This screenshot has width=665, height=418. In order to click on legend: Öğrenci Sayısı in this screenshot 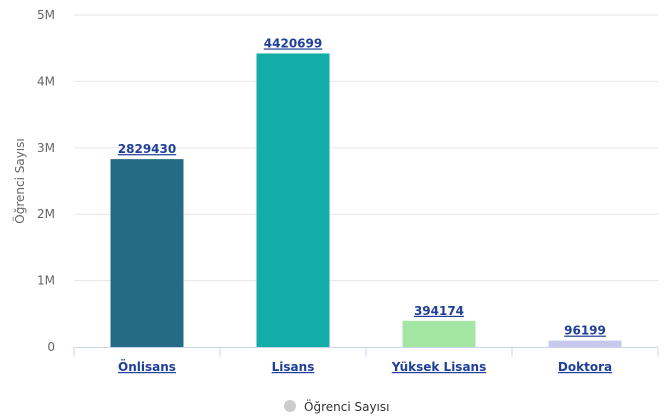, I will do `click(336, 406)`.